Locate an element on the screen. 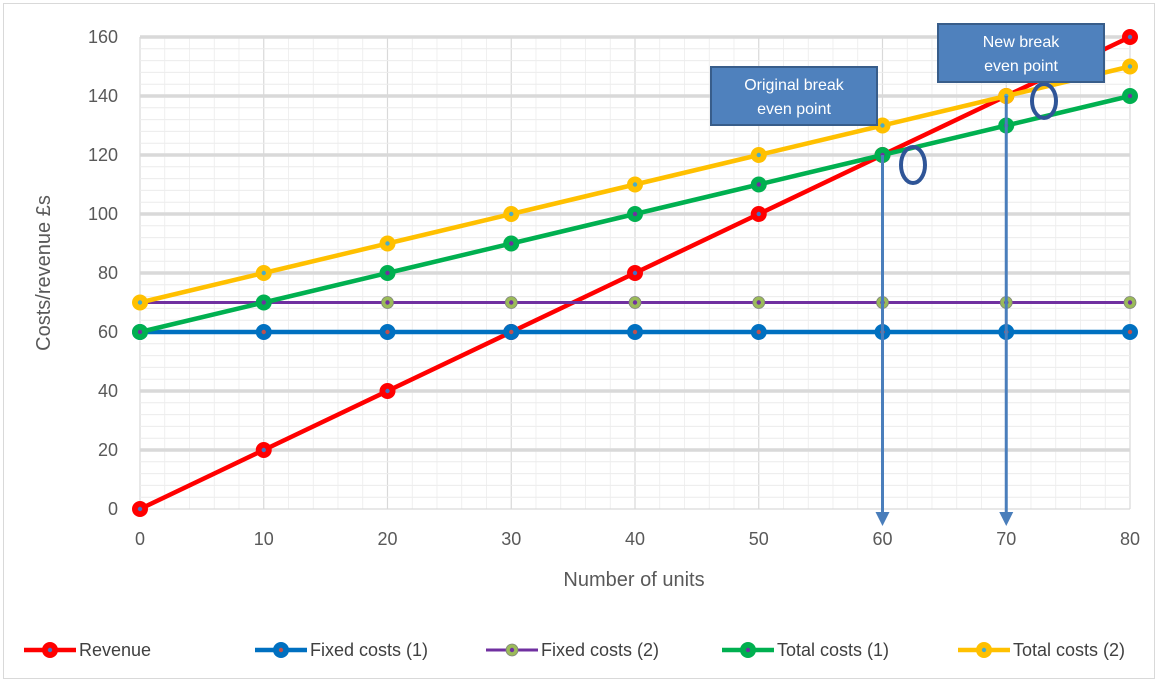 The image size is (1160, 684). x-tick-label: 40 is located at coordinates (635, 539).